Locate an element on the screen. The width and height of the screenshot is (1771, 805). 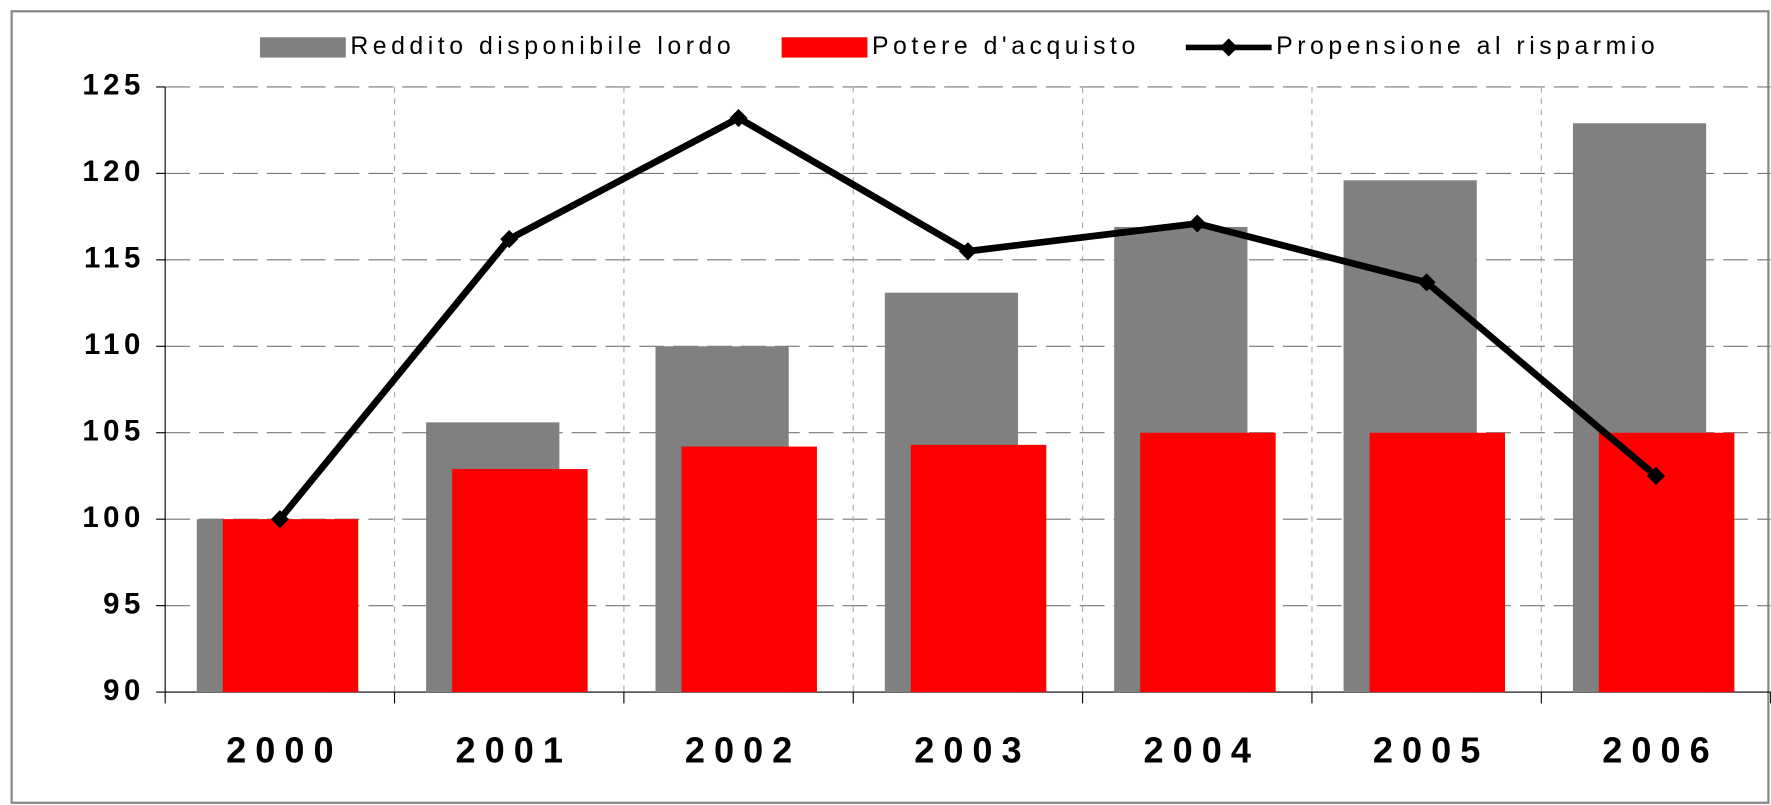
x-tick-label: 2004 is located at coordinates (1202, 750).